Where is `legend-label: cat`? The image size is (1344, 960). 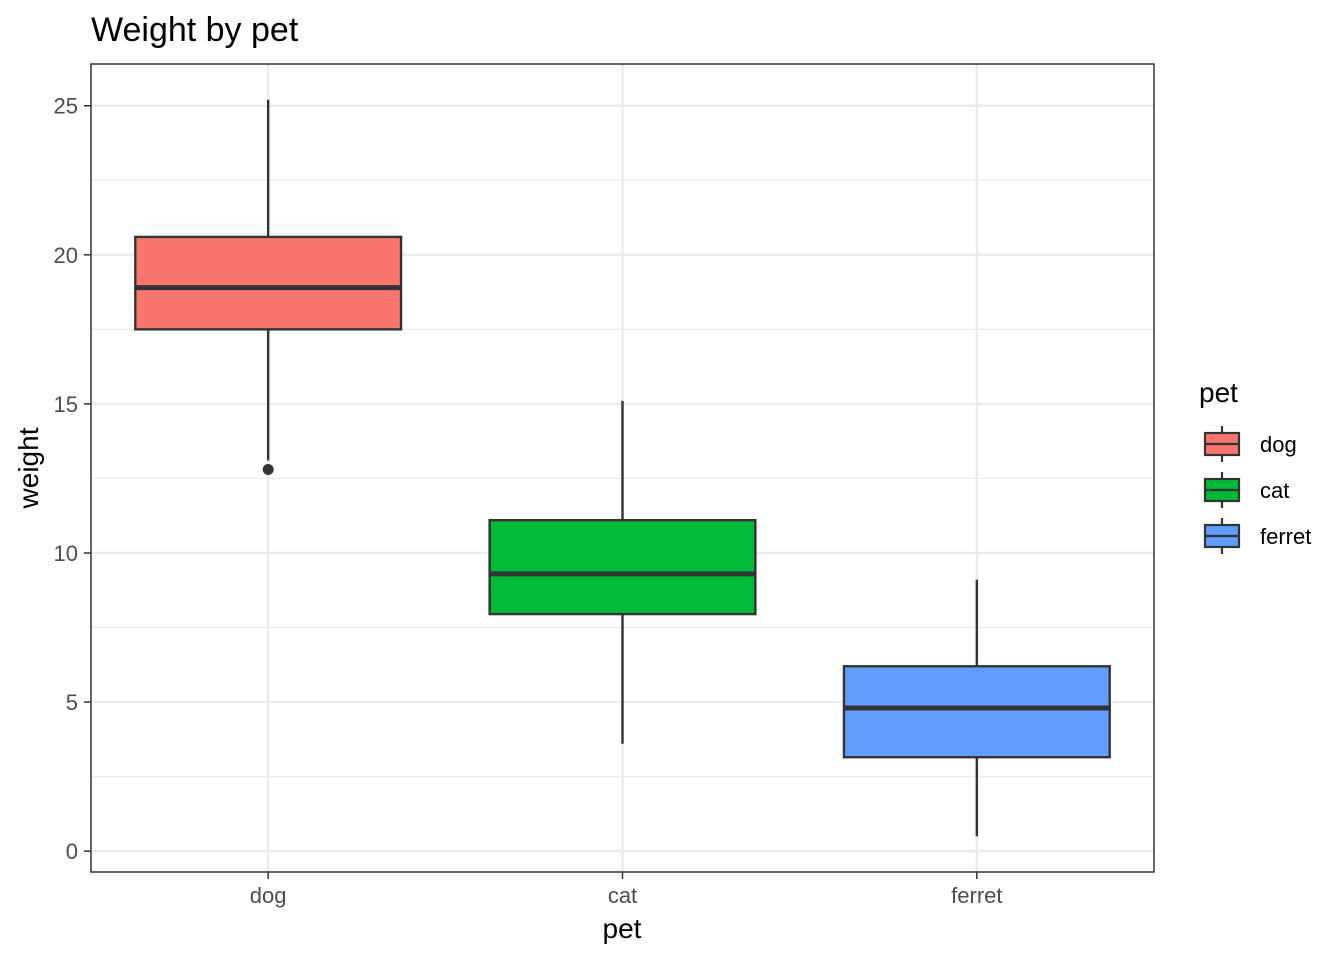
legend-label: cat is located at coordinates (1274, 490).